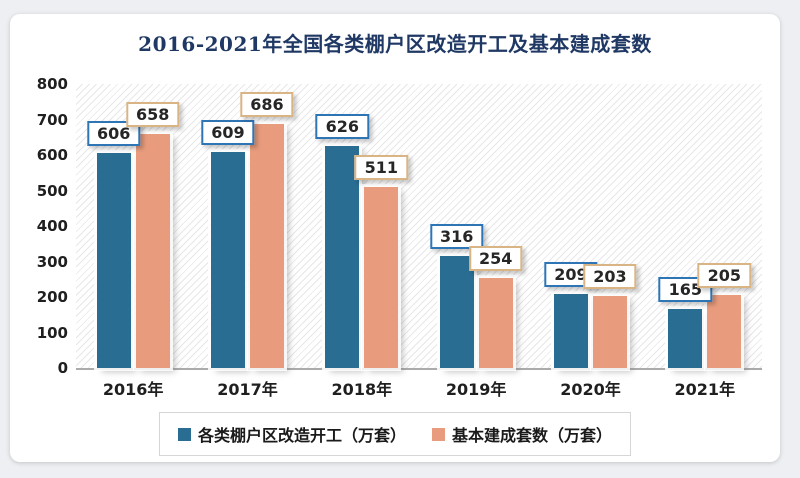  What do you see at coordinates (456, 295) in the screenshot?
I see `bar: 316` at bounding box center [456, 295].